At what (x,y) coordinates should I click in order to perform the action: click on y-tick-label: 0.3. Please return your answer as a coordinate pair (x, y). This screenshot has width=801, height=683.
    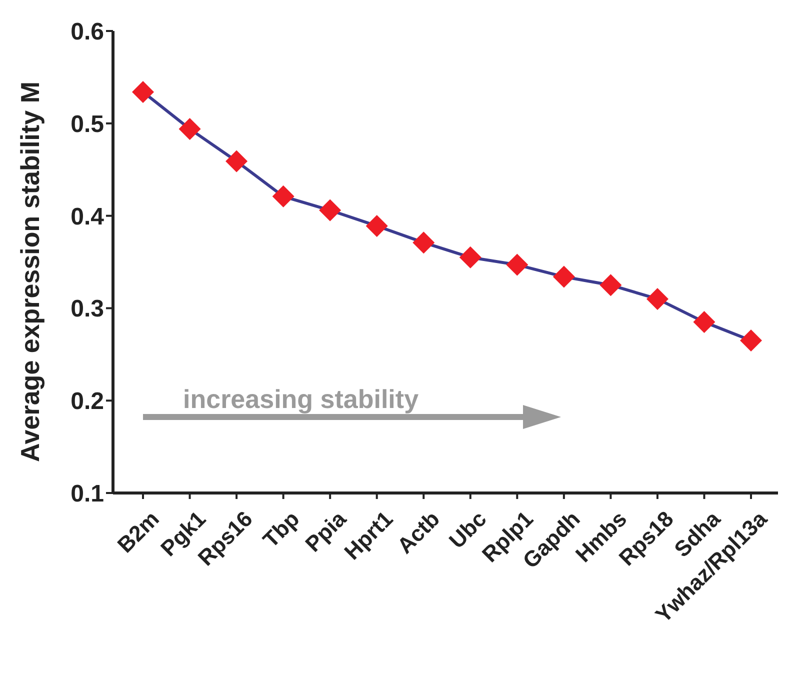
    Looking at the image, I should click on (87, 309).